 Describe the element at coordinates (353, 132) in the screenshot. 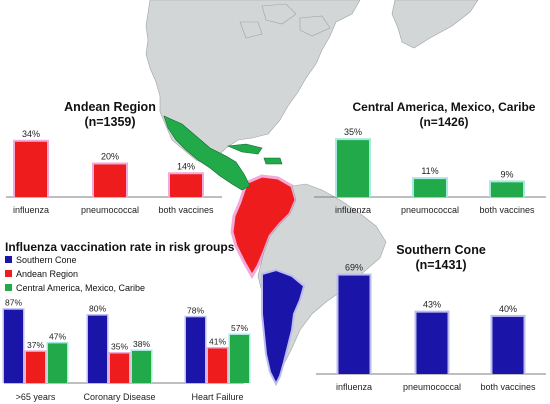

I see `central-value-label-influenza: 35%` at that location.